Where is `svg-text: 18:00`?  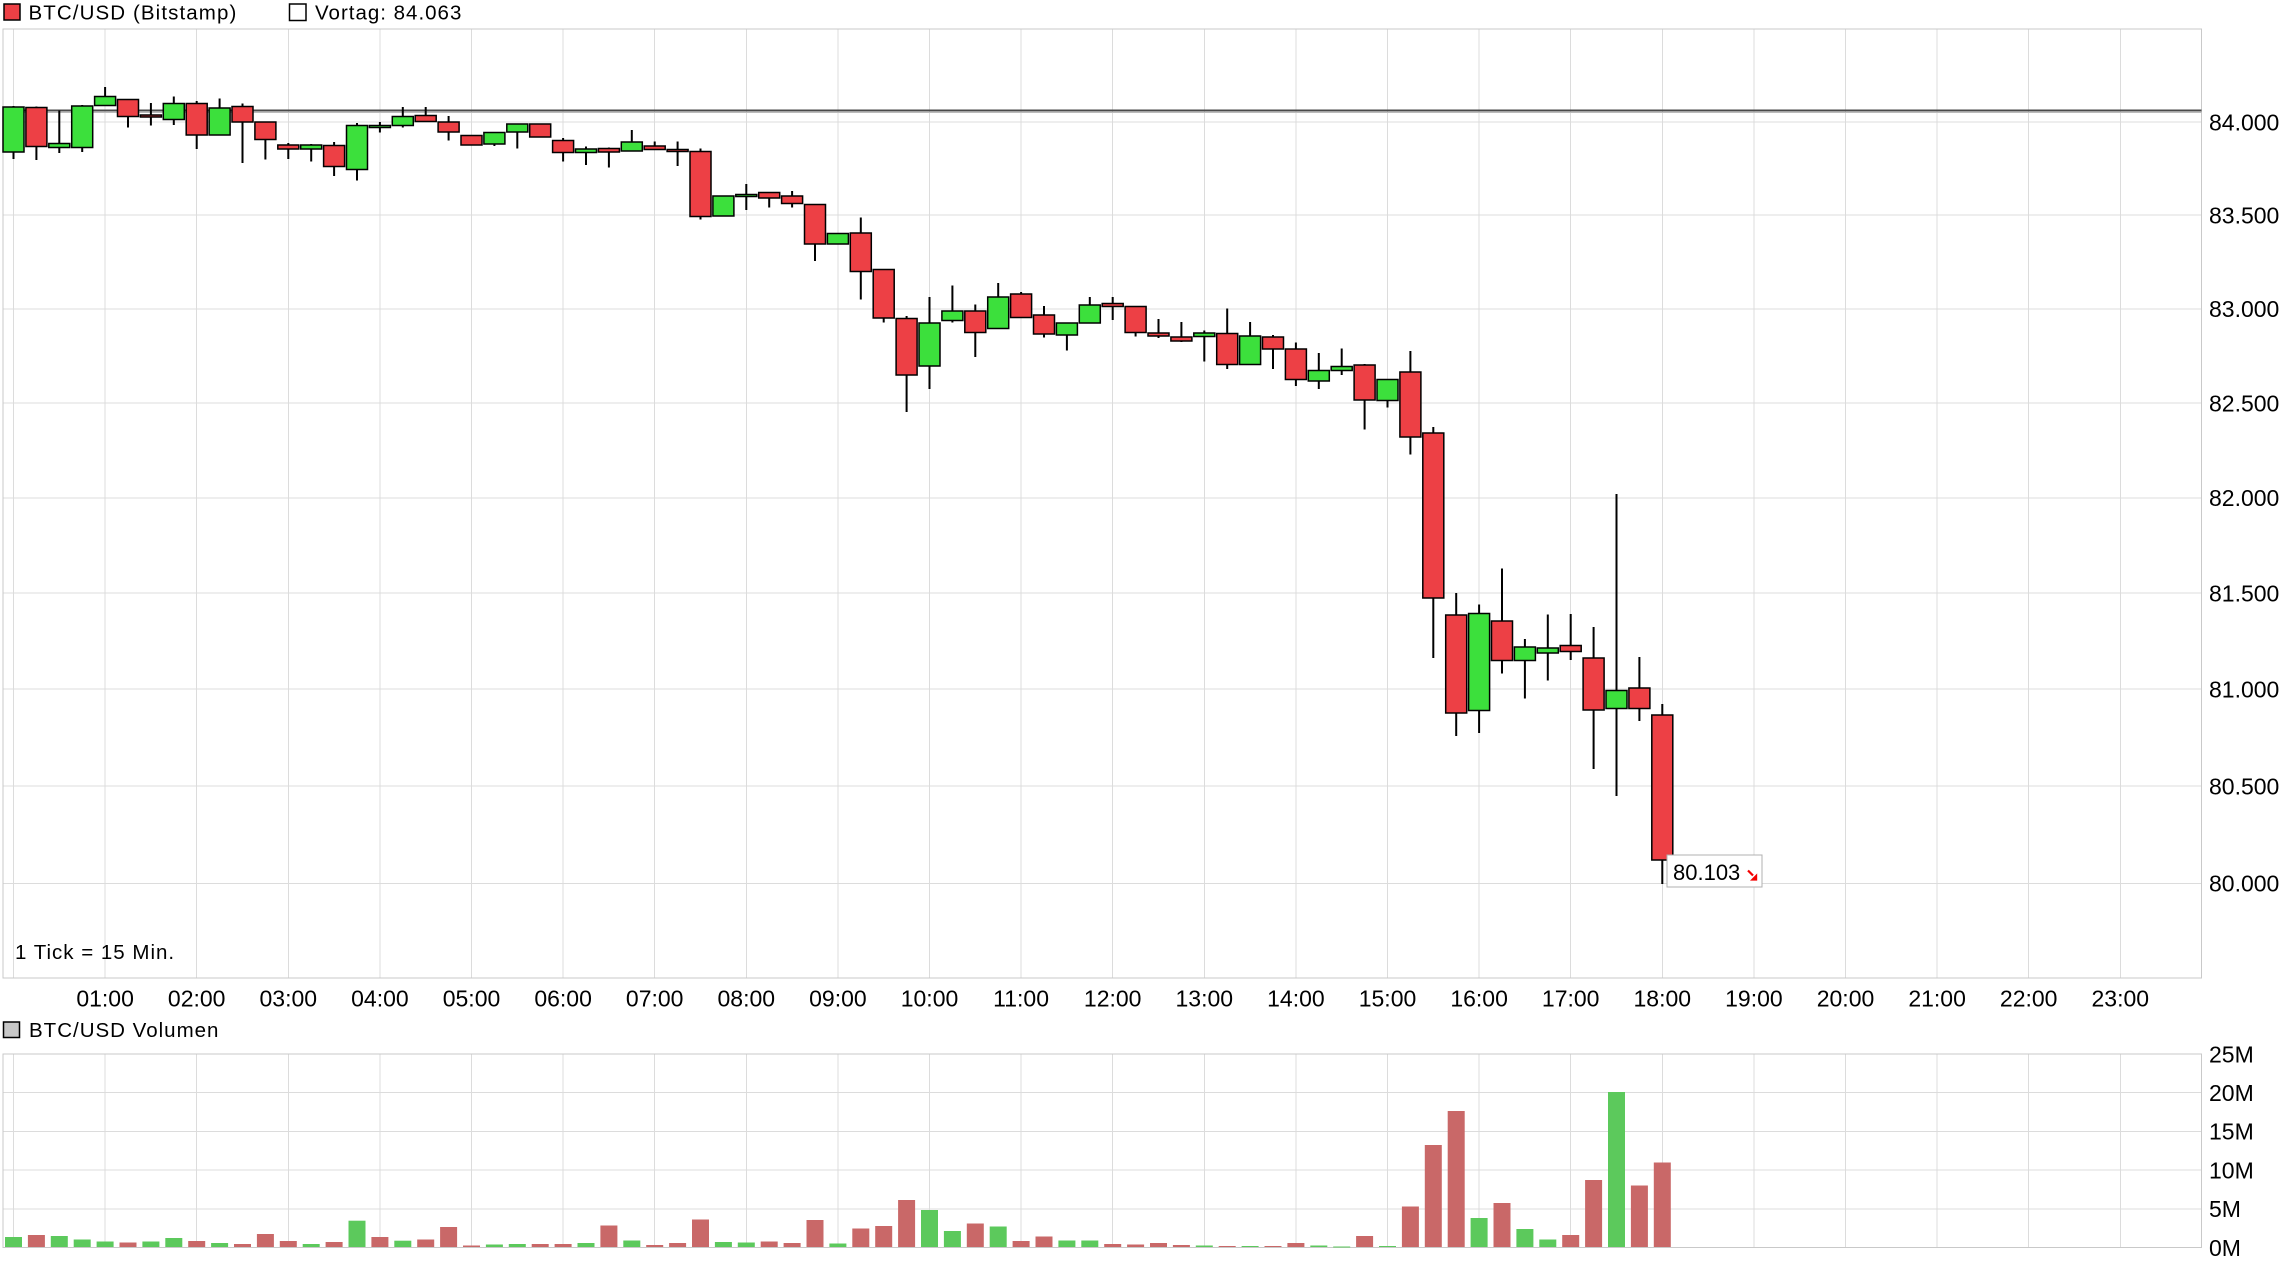 svg-text: 18:00 is located at coordinates (1663, 999).